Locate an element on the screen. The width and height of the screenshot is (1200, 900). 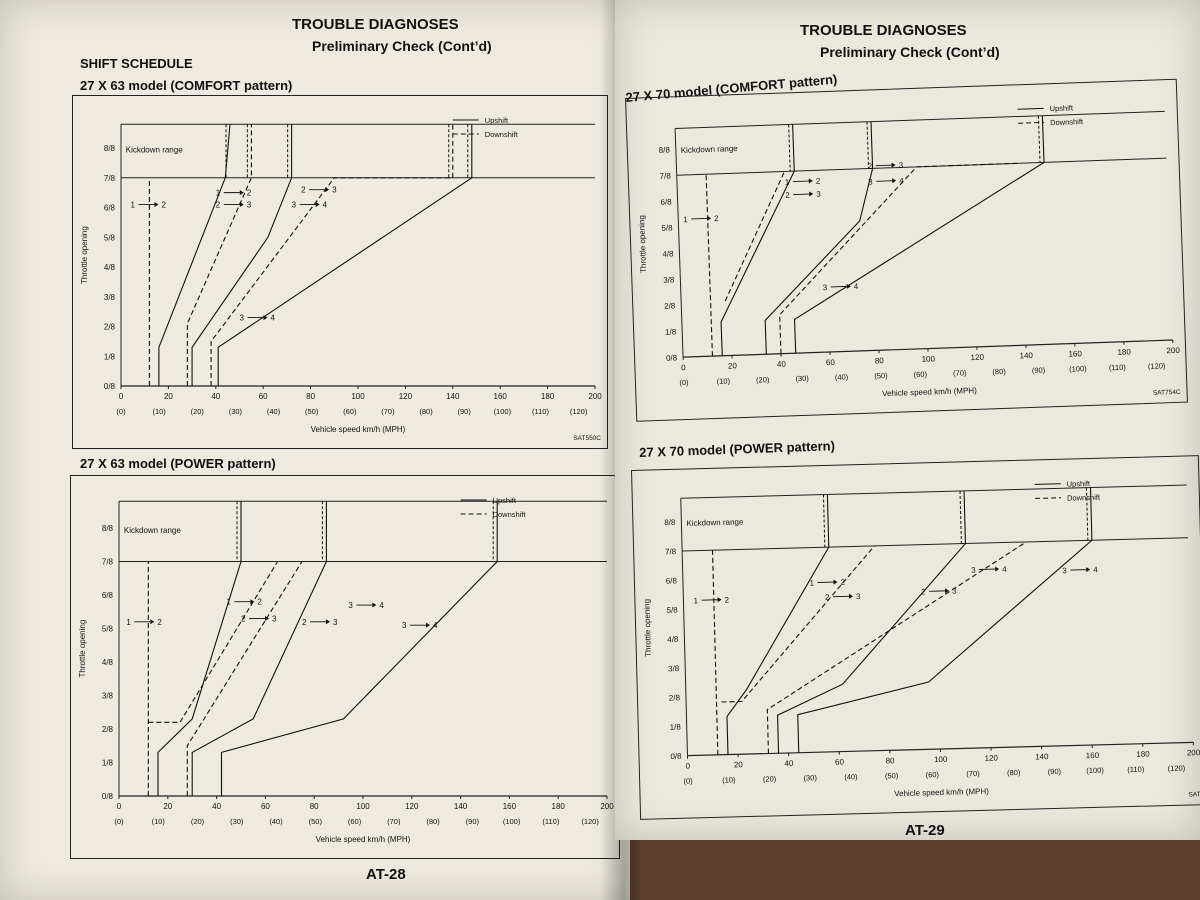
legend-upshift-line is located at coordinates (1030, 108).